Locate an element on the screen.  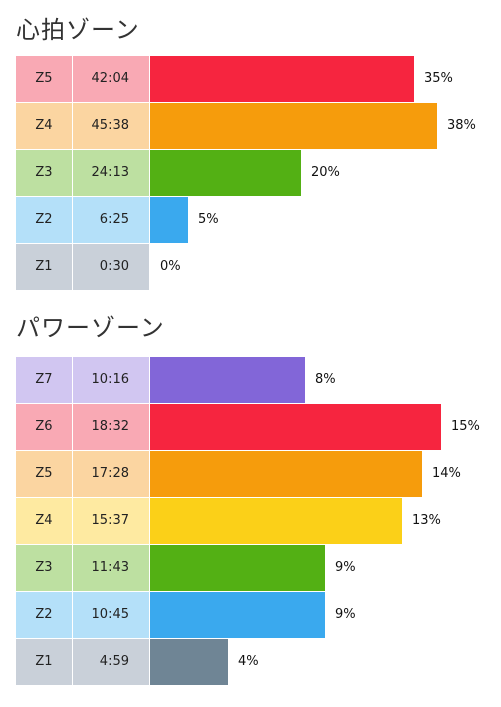
zone-label: Z6 is located at coordinates (44, 427).